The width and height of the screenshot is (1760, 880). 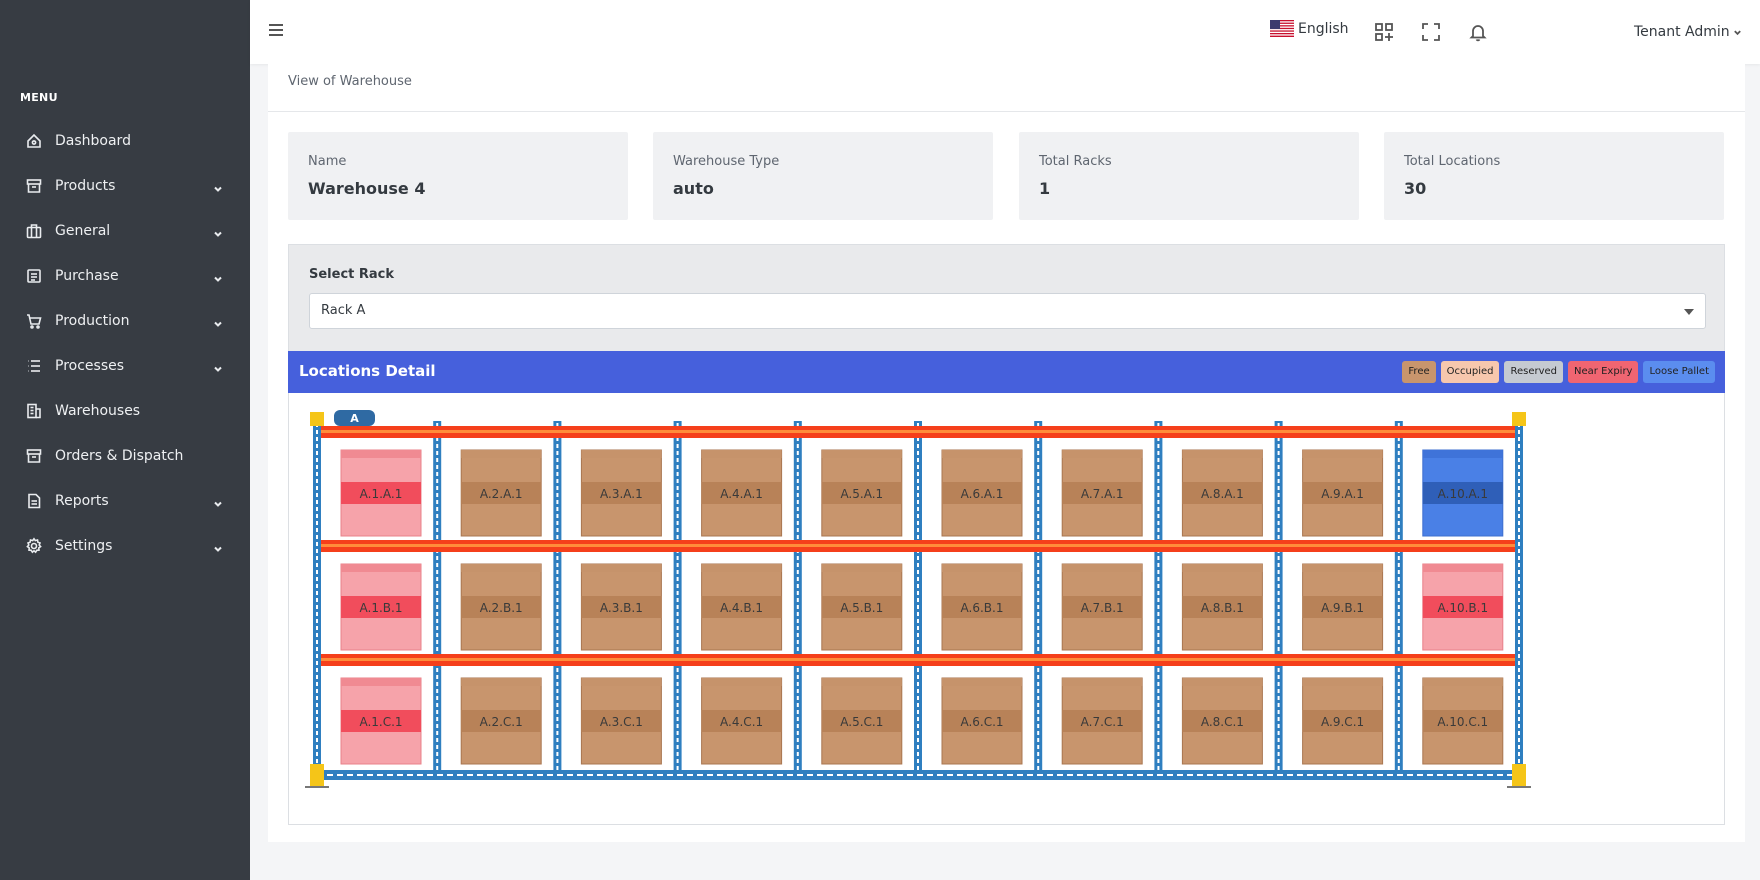 I want to click on sidebar-item-reports: Reports, so click(x=125, y=500).